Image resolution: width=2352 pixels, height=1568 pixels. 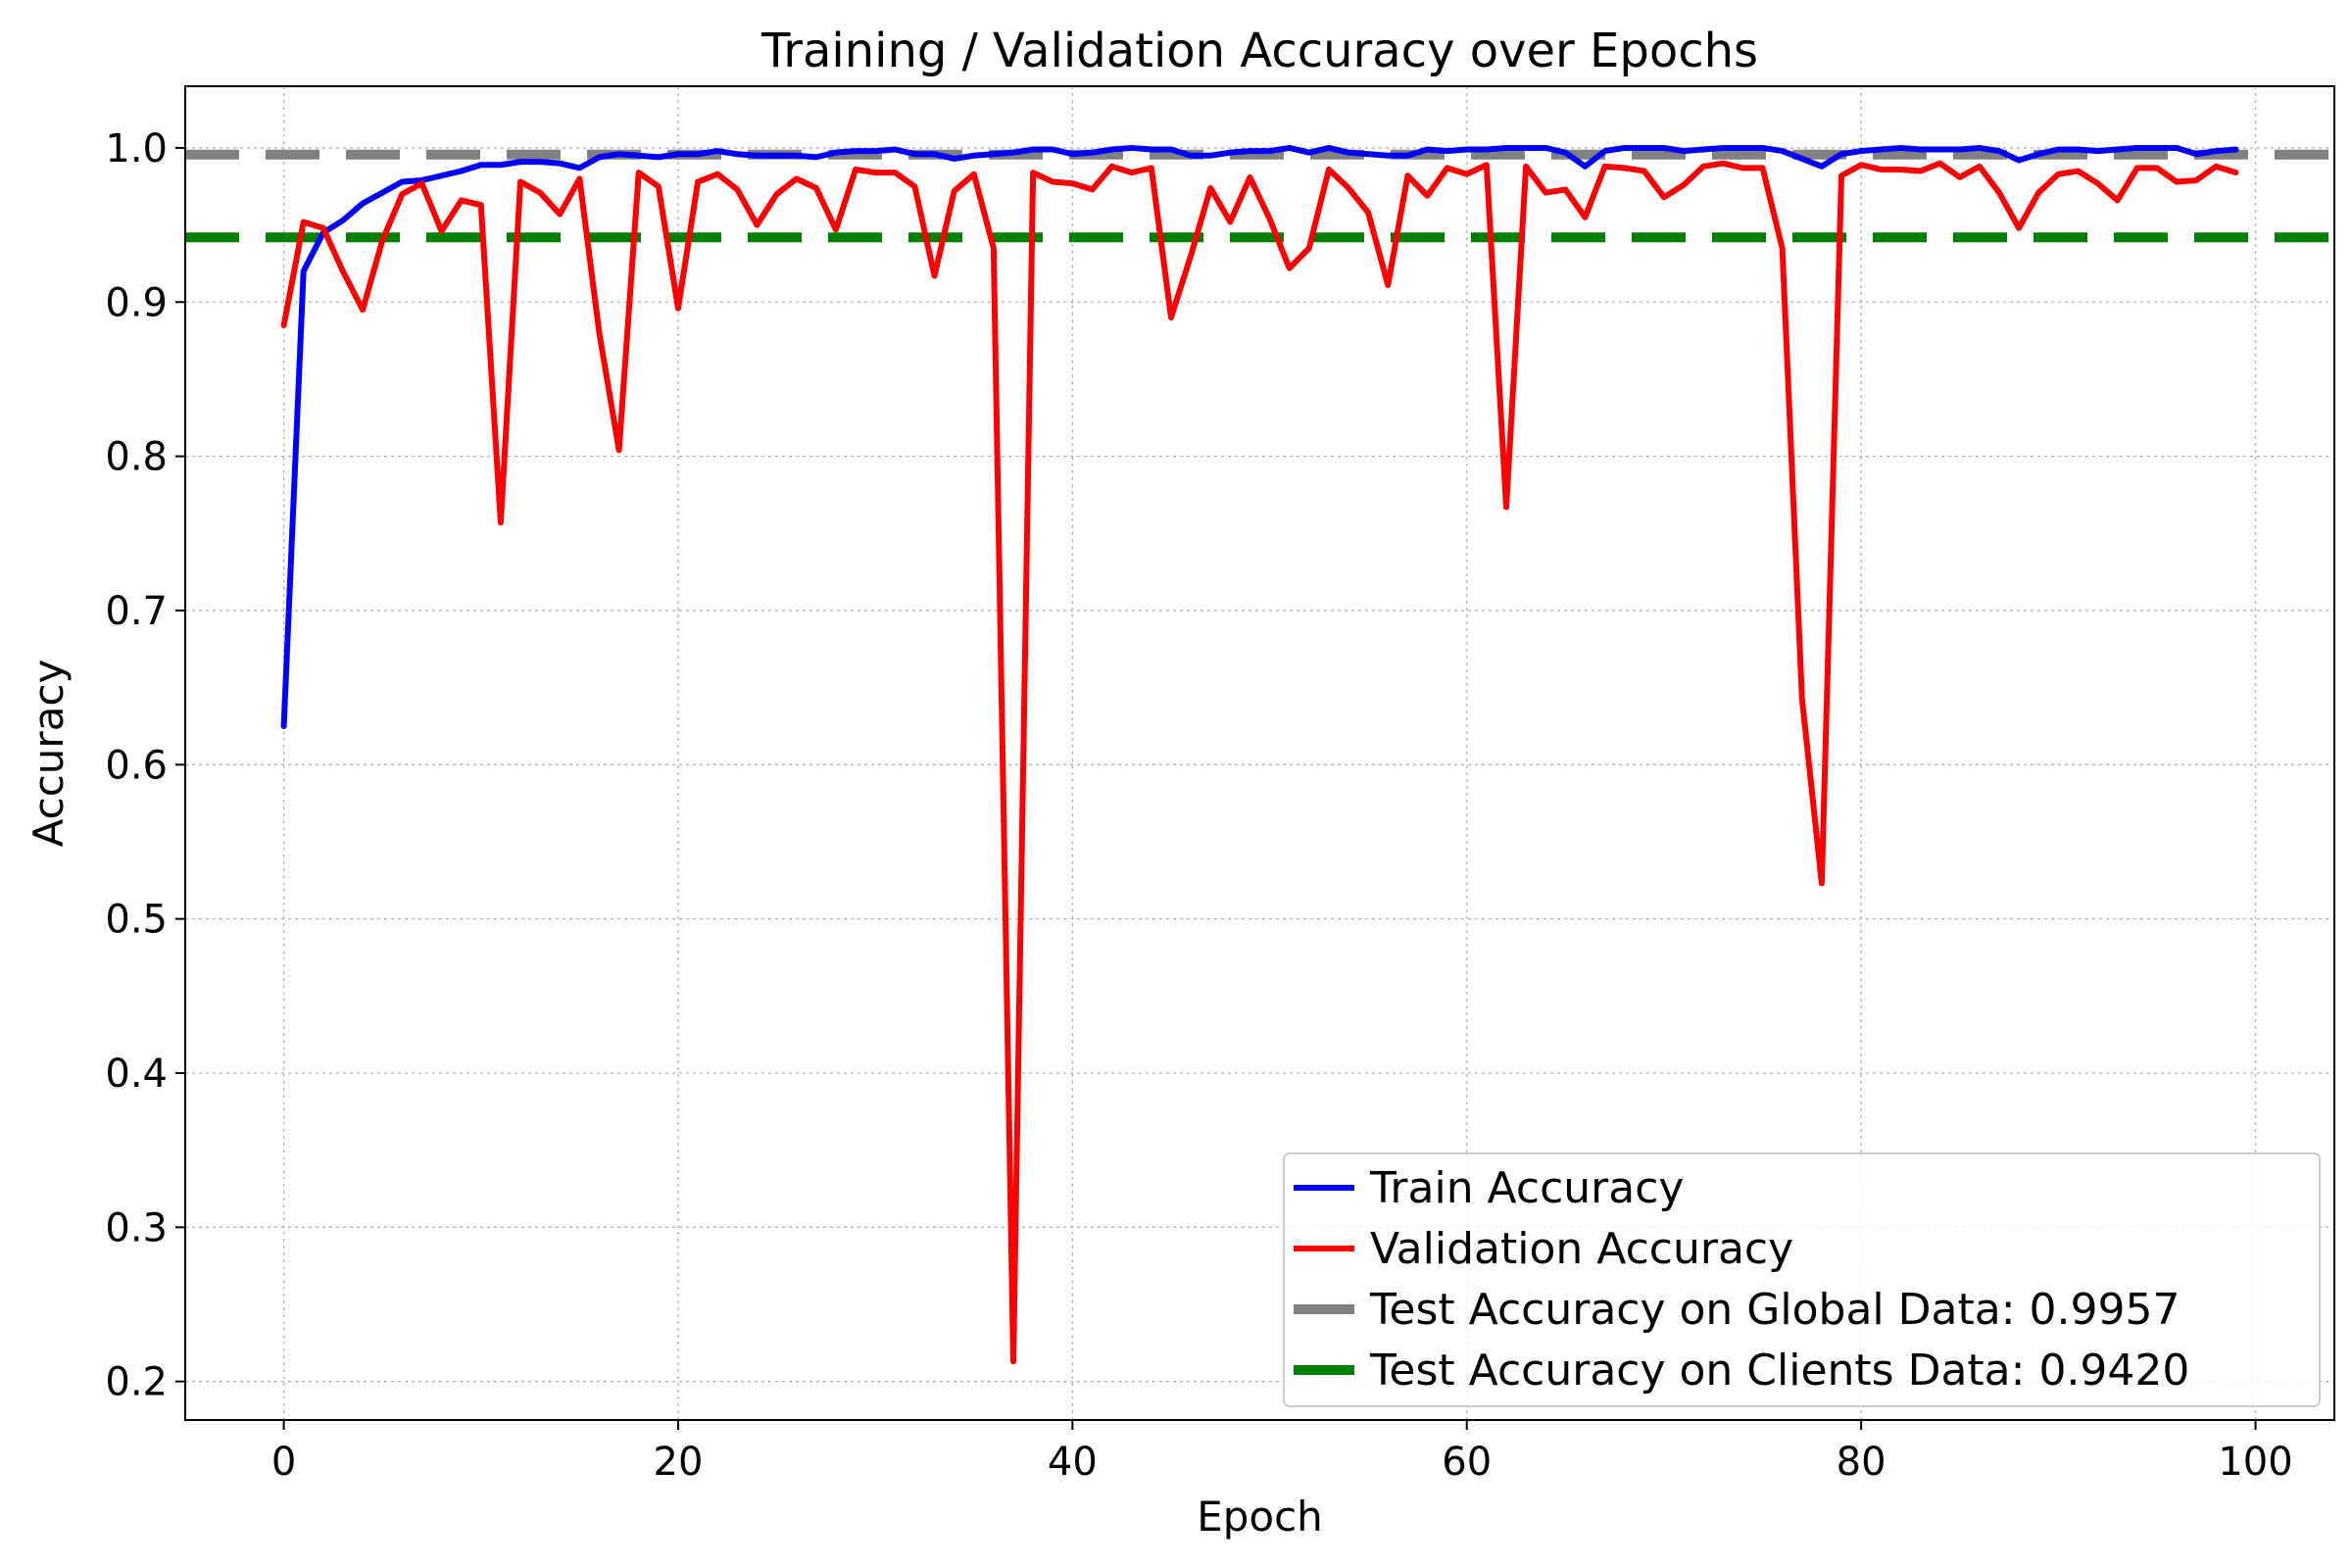 What do you see at coordinates (136, 1382) in the screenshot?
I see `y-tick-label: 0.2` at bounding box center [136, 1382].